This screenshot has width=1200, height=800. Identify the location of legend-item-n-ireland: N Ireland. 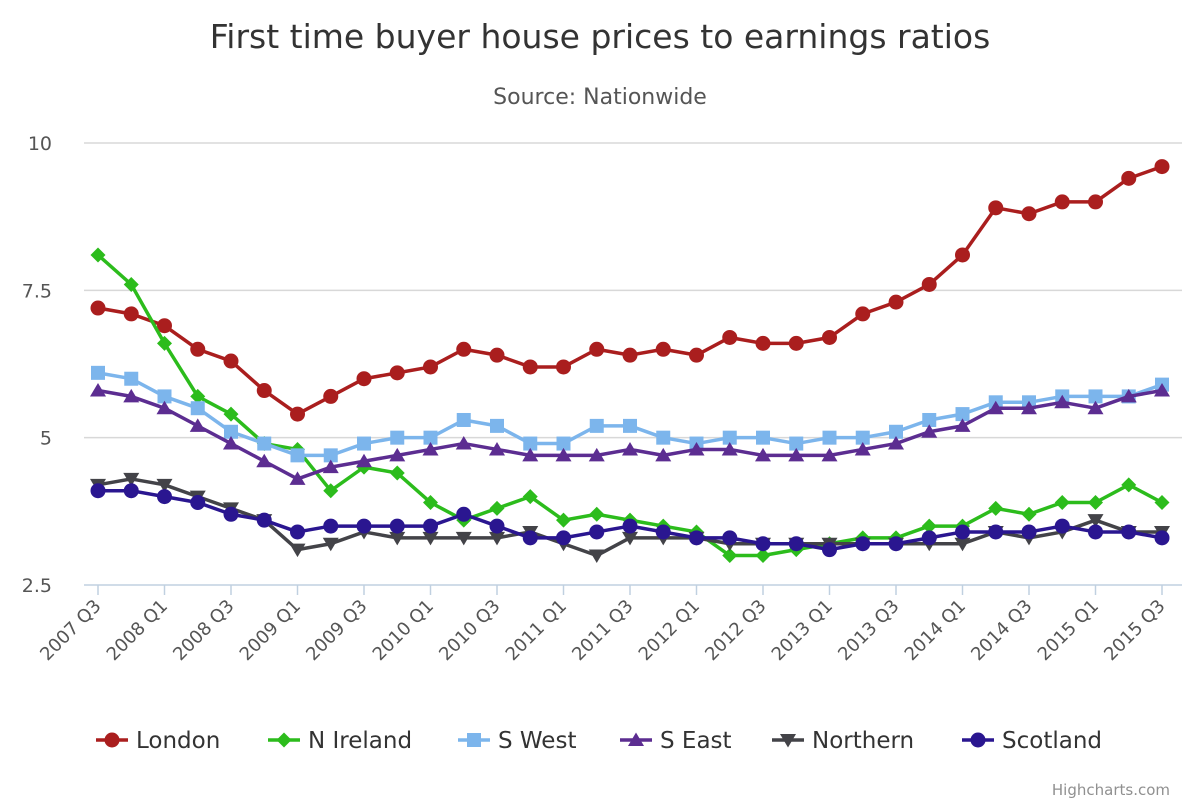
(340, 741).